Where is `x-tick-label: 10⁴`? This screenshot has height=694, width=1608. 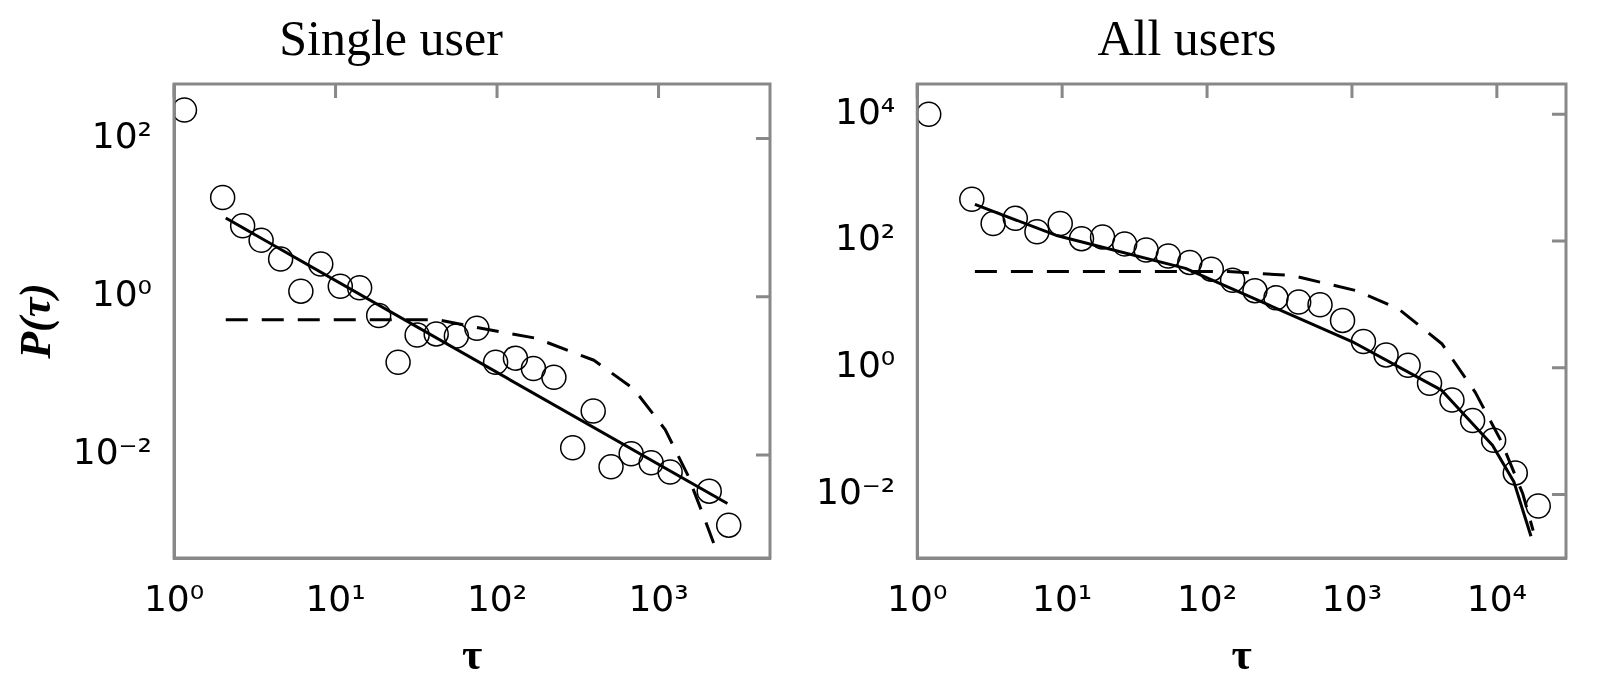
x-tick-label: 10⁴ is located at coordinates (1496, 598).